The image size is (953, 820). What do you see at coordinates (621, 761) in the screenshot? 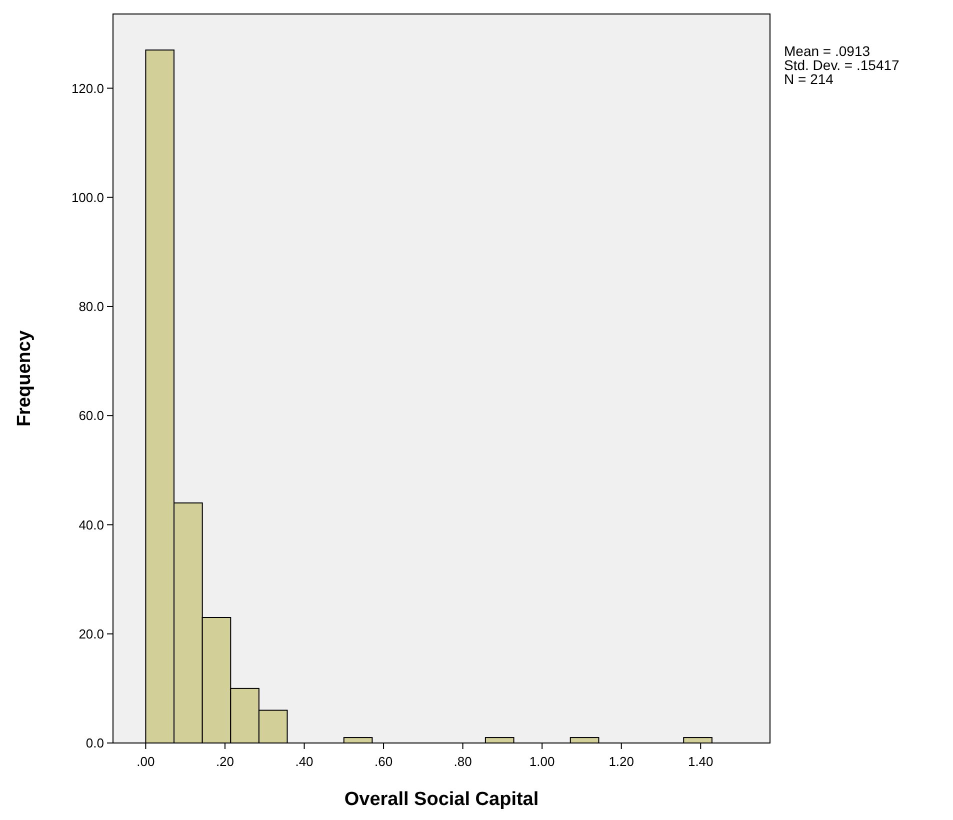
I see `x-tick-label: 1.20` at bounding box center [621, 761].